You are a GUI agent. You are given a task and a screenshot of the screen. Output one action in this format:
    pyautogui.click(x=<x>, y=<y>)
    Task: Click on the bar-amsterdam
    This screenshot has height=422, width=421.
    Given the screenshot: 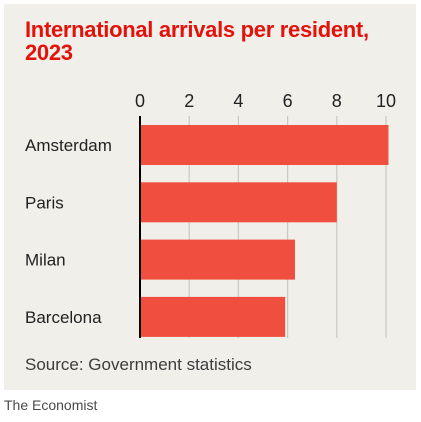 What is the action you would take?
    pyautogui.click(x=264, y=145)
    